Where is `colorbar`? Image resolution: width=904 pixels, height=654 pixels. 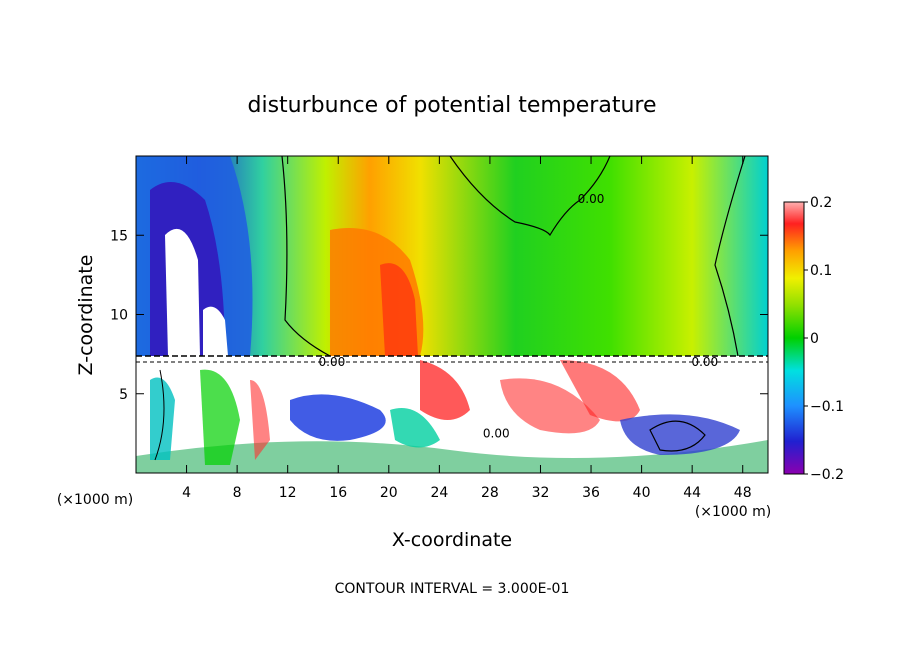 colorbar is located at coordinates (794, 338).